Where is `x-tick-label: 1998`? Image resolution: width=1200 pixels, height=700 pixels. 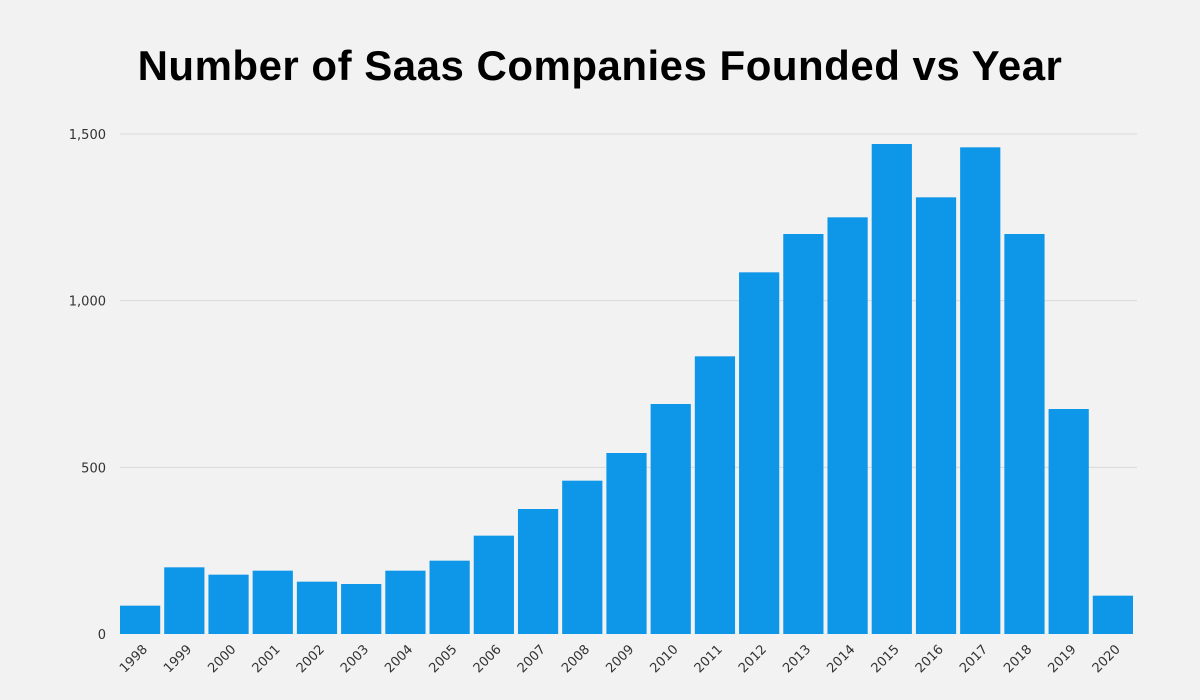
x-tick-label: 1998 is located at coordinates (134, 659).